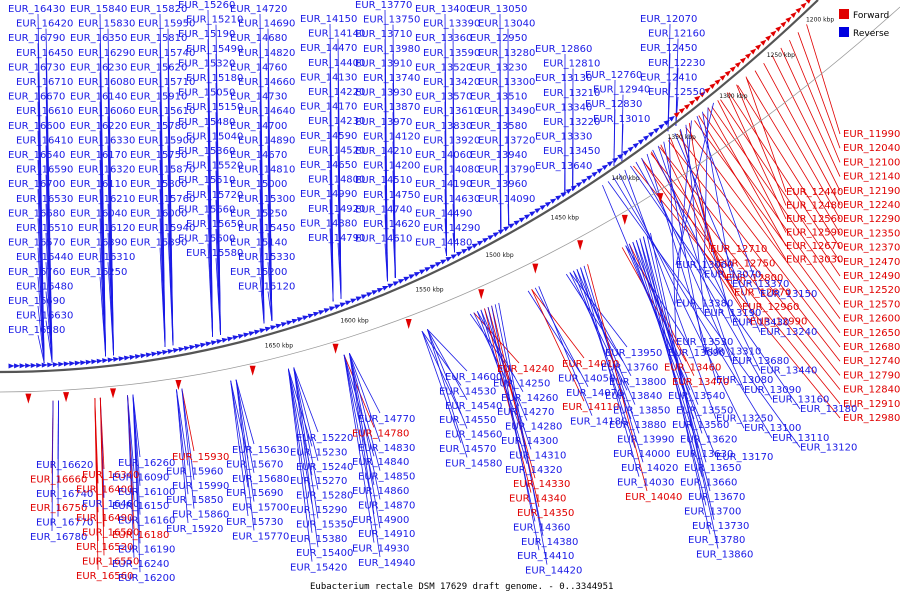 The image size is (900, 600). I want to click on gene-label: EUR_14810, so click(266, 170).